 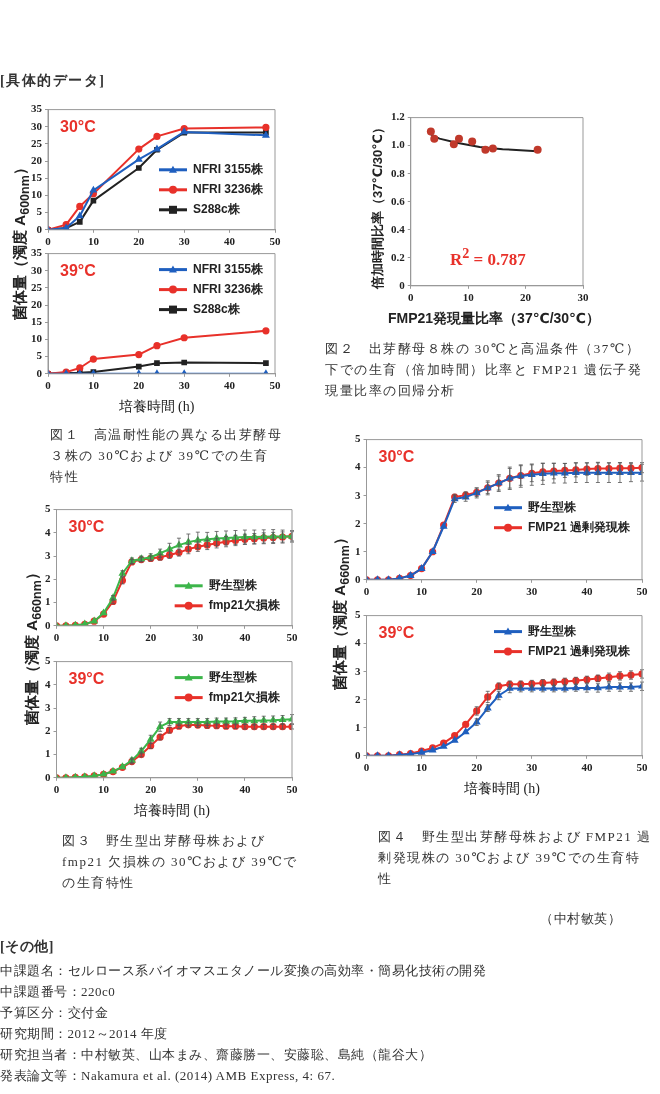 What do you see at coordinates (243, 971) in the screenshot?
I see `text: 中課題名：セルロース系バイオマスエタノール変換の高効率・簡易化技術の開発` at bounding box center [243, 971].